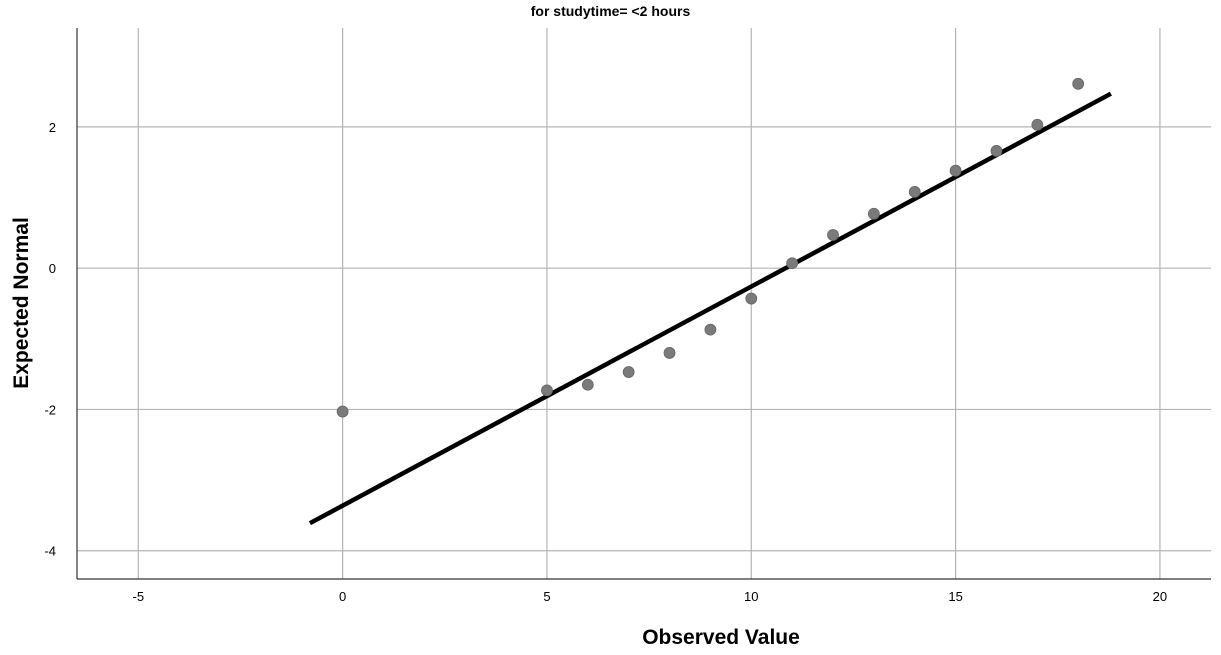 This screenshot has height=655, width=1221. Describe the element at coordinates (751, 596) in the screenshot. I see `x-tick-label: 10` at that location.